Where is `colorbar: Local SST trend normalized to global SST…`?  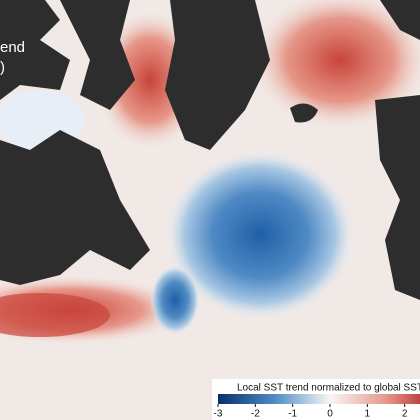
colorbar: Local SST trend normalized to global SST… is located at coordinates (316, 399).